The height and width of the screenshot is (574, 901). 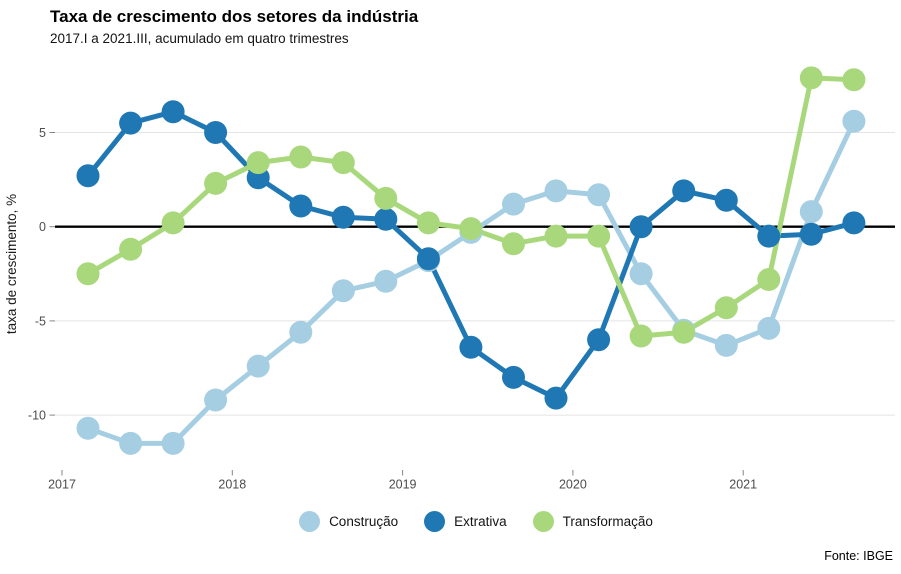 What do you see at coordinates (310, 521) in the screenshot?
I see `legend-swatch-construcao` at bounding box center [310, 521].